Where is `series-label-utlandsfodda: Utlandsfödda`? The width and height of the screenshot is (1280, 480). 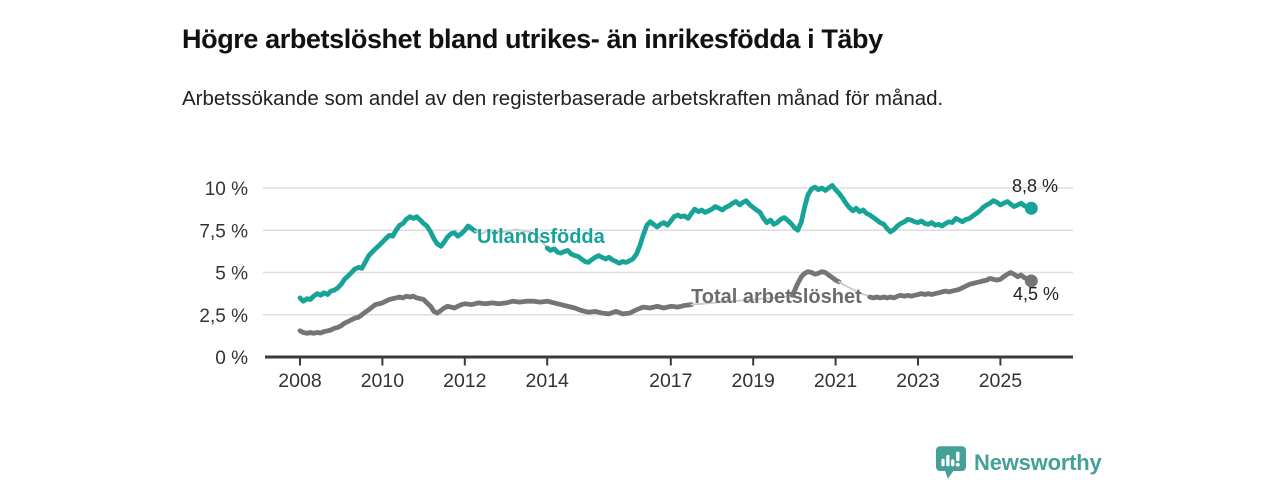
series-label-utlandsfodda: Utlandsfödda is located at coordinates (541, 237).